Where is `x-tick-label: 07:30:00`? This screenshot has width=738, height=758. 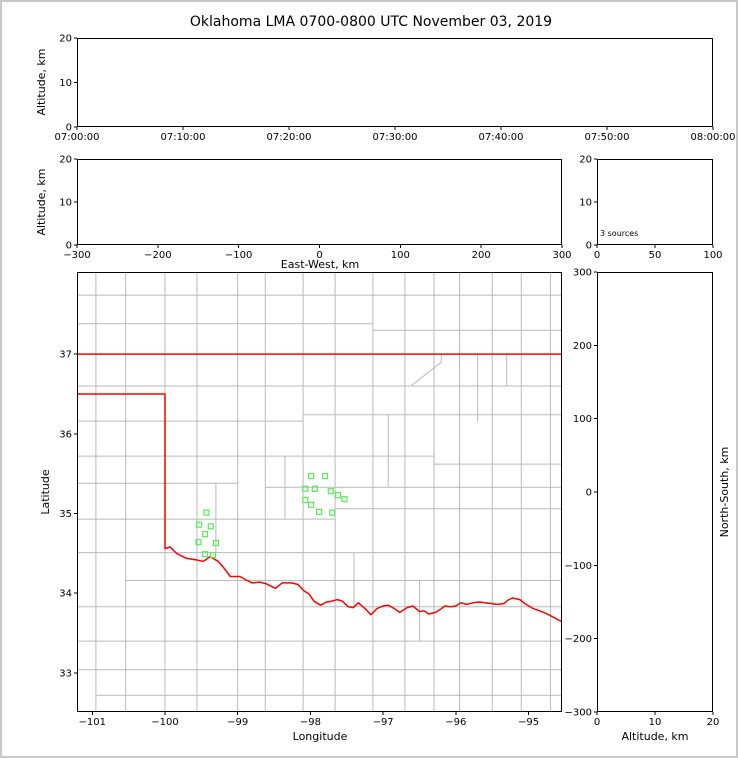
x-tick-label: 07:30:00 is located at coordinates (395, 137).